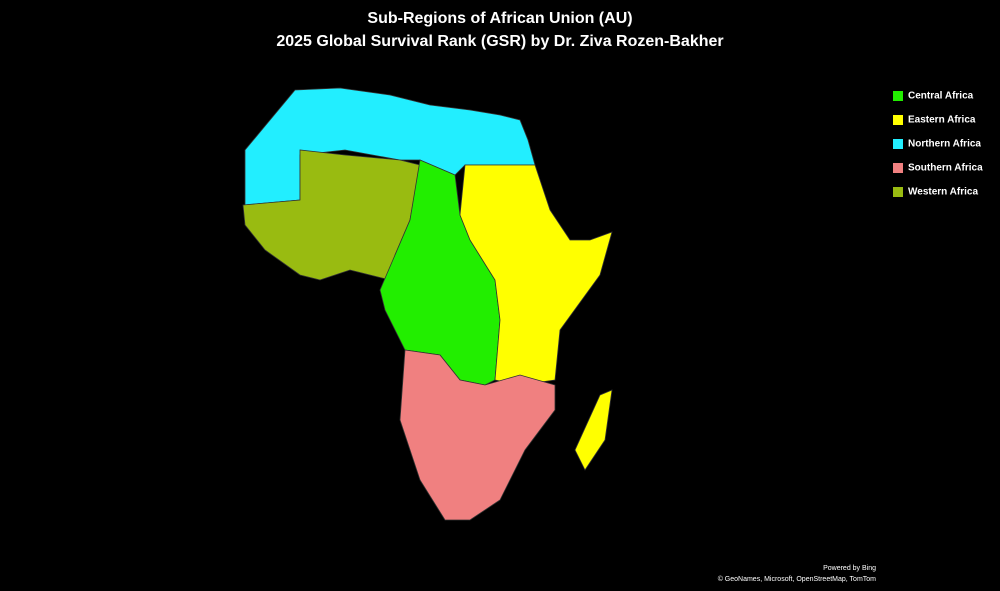 Image resolution: width=1000 pixels, height=591 pixels. What do you see at coordinates (536, 317) in the screenshot?
I see `eastern-africa` at bounding box center [536, 317].